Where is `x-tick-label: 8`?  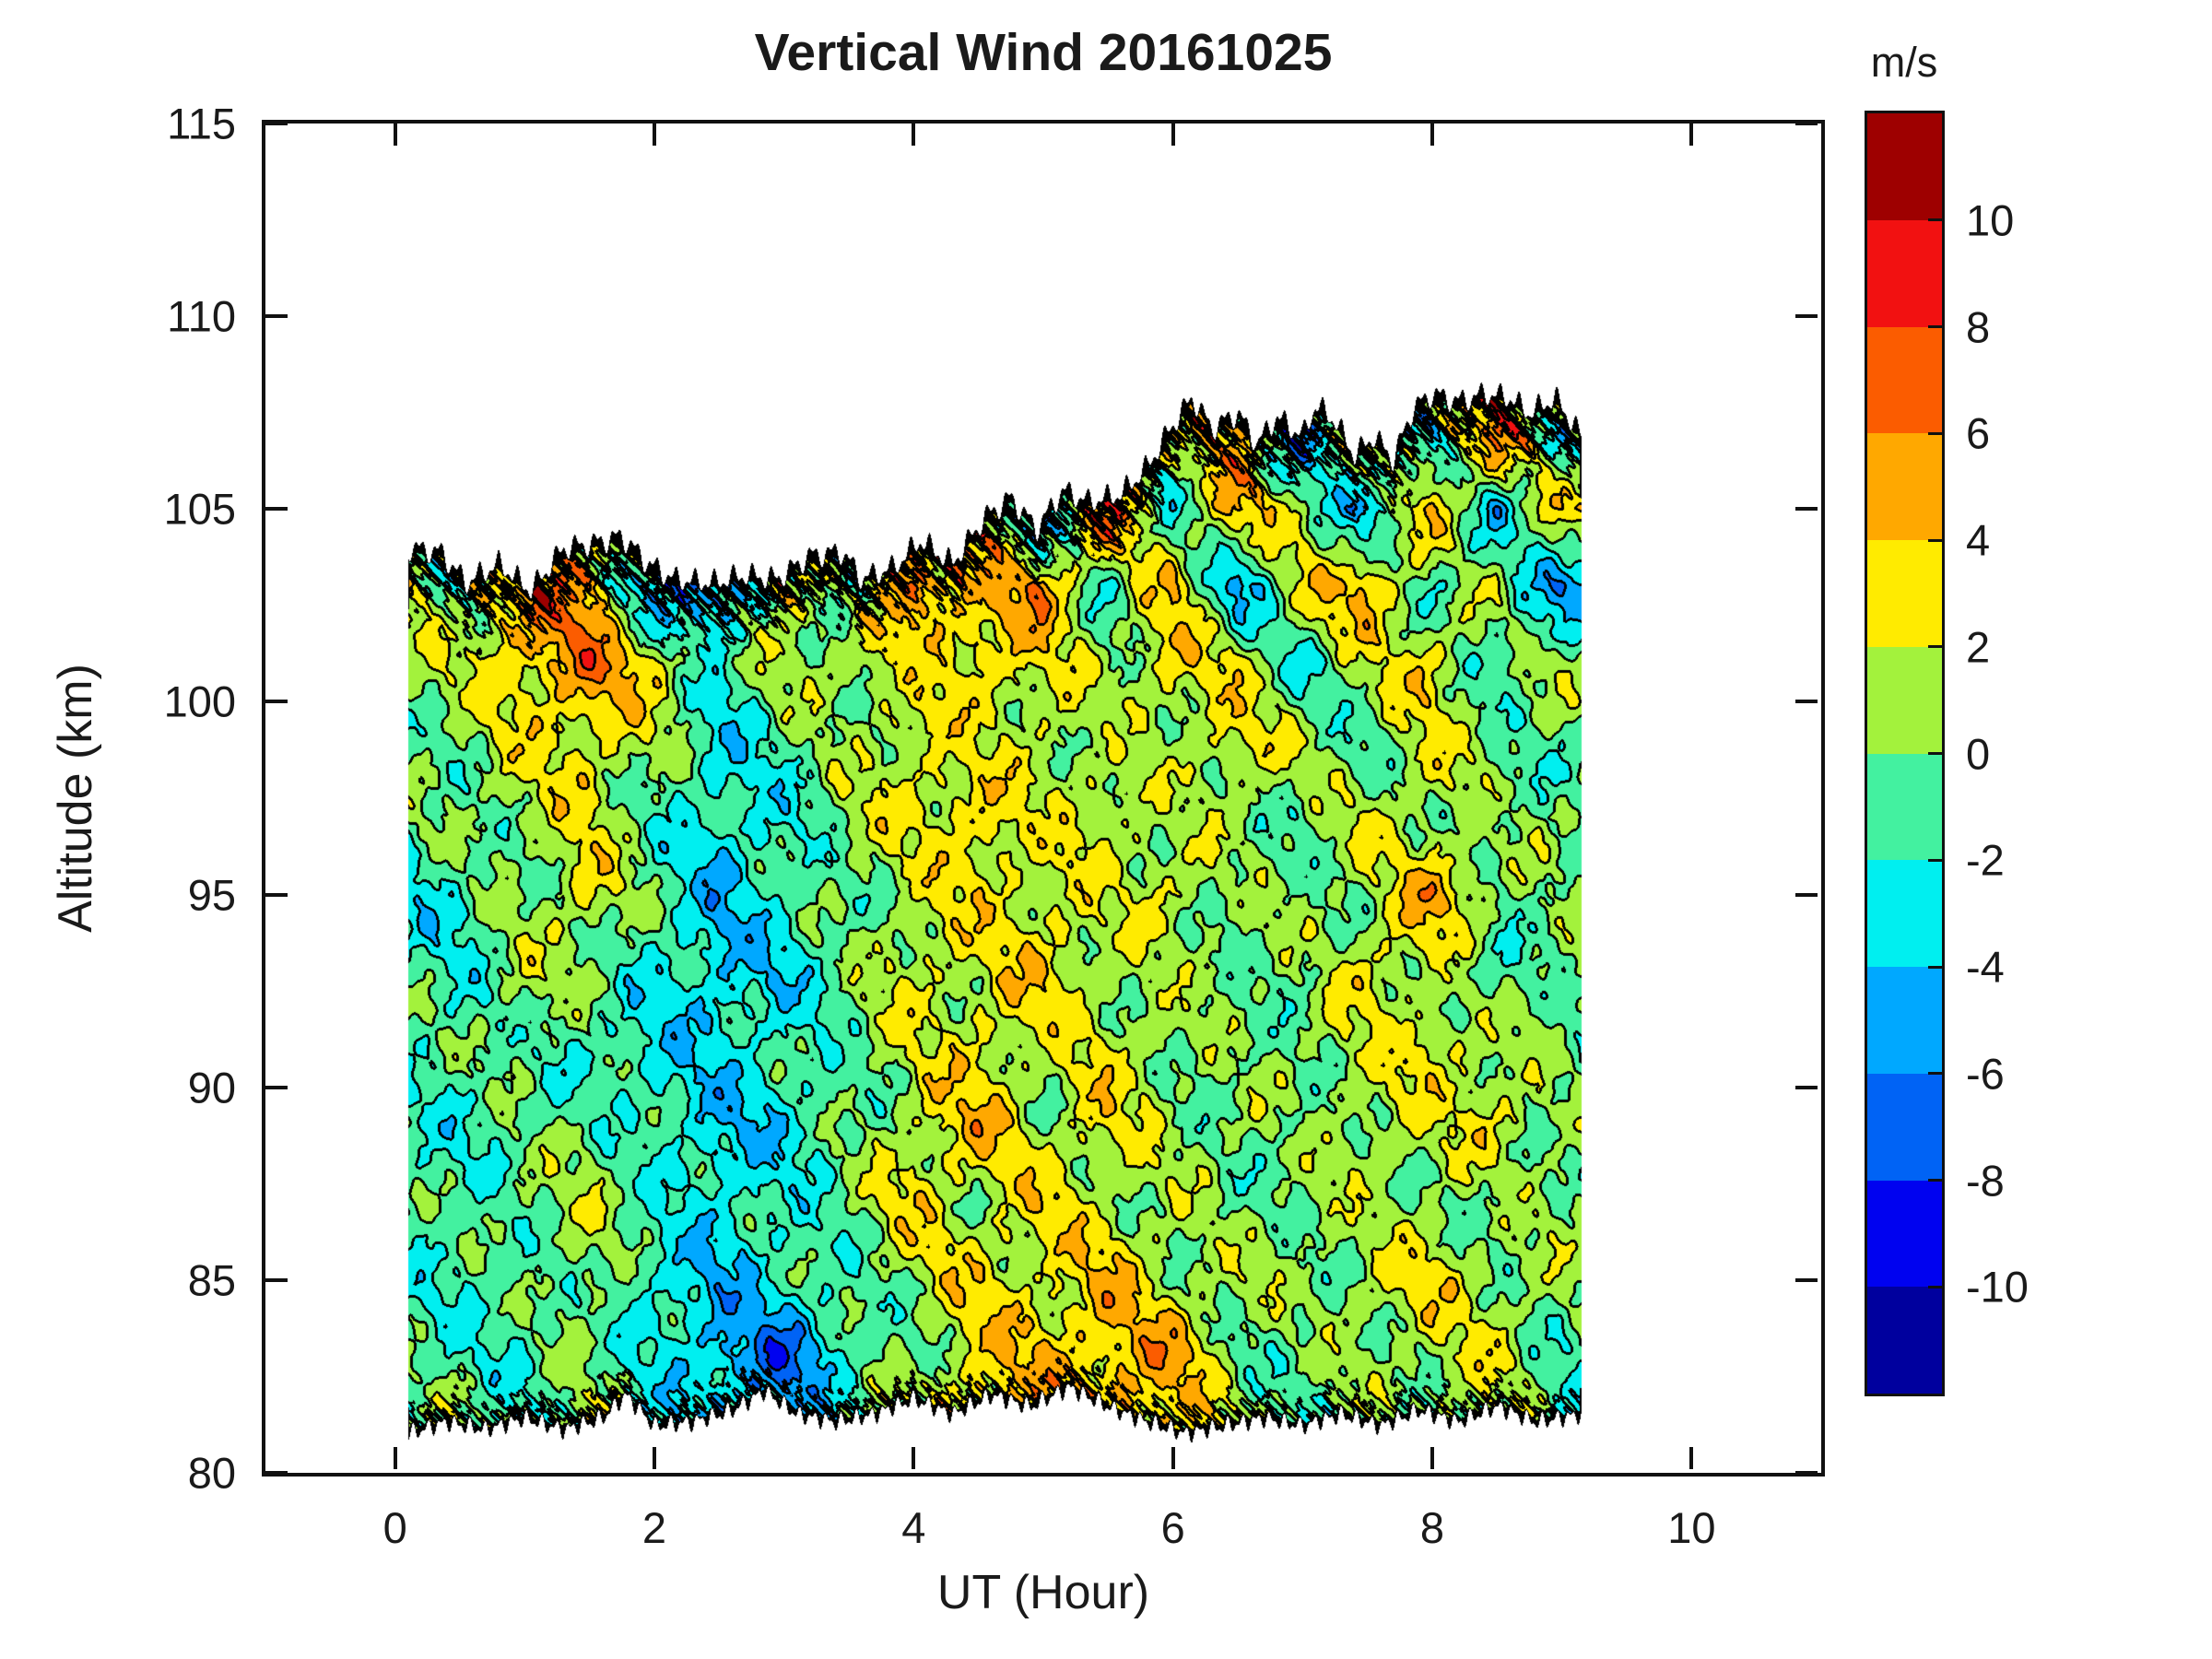 x-tick-label: 8 is located at coordinates (1432, 1527).